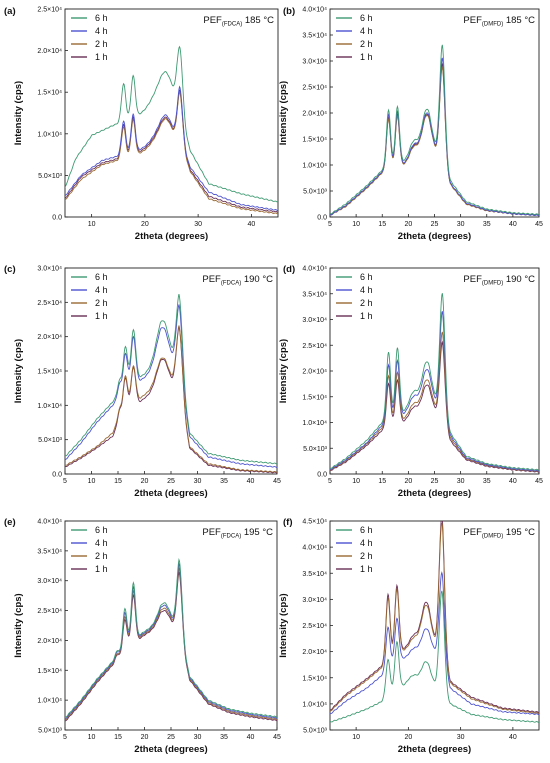 This screenshot has width=550, height=763. I want to click on panel-title: PEF(FDCA) 195 °C, so click(237, 533).